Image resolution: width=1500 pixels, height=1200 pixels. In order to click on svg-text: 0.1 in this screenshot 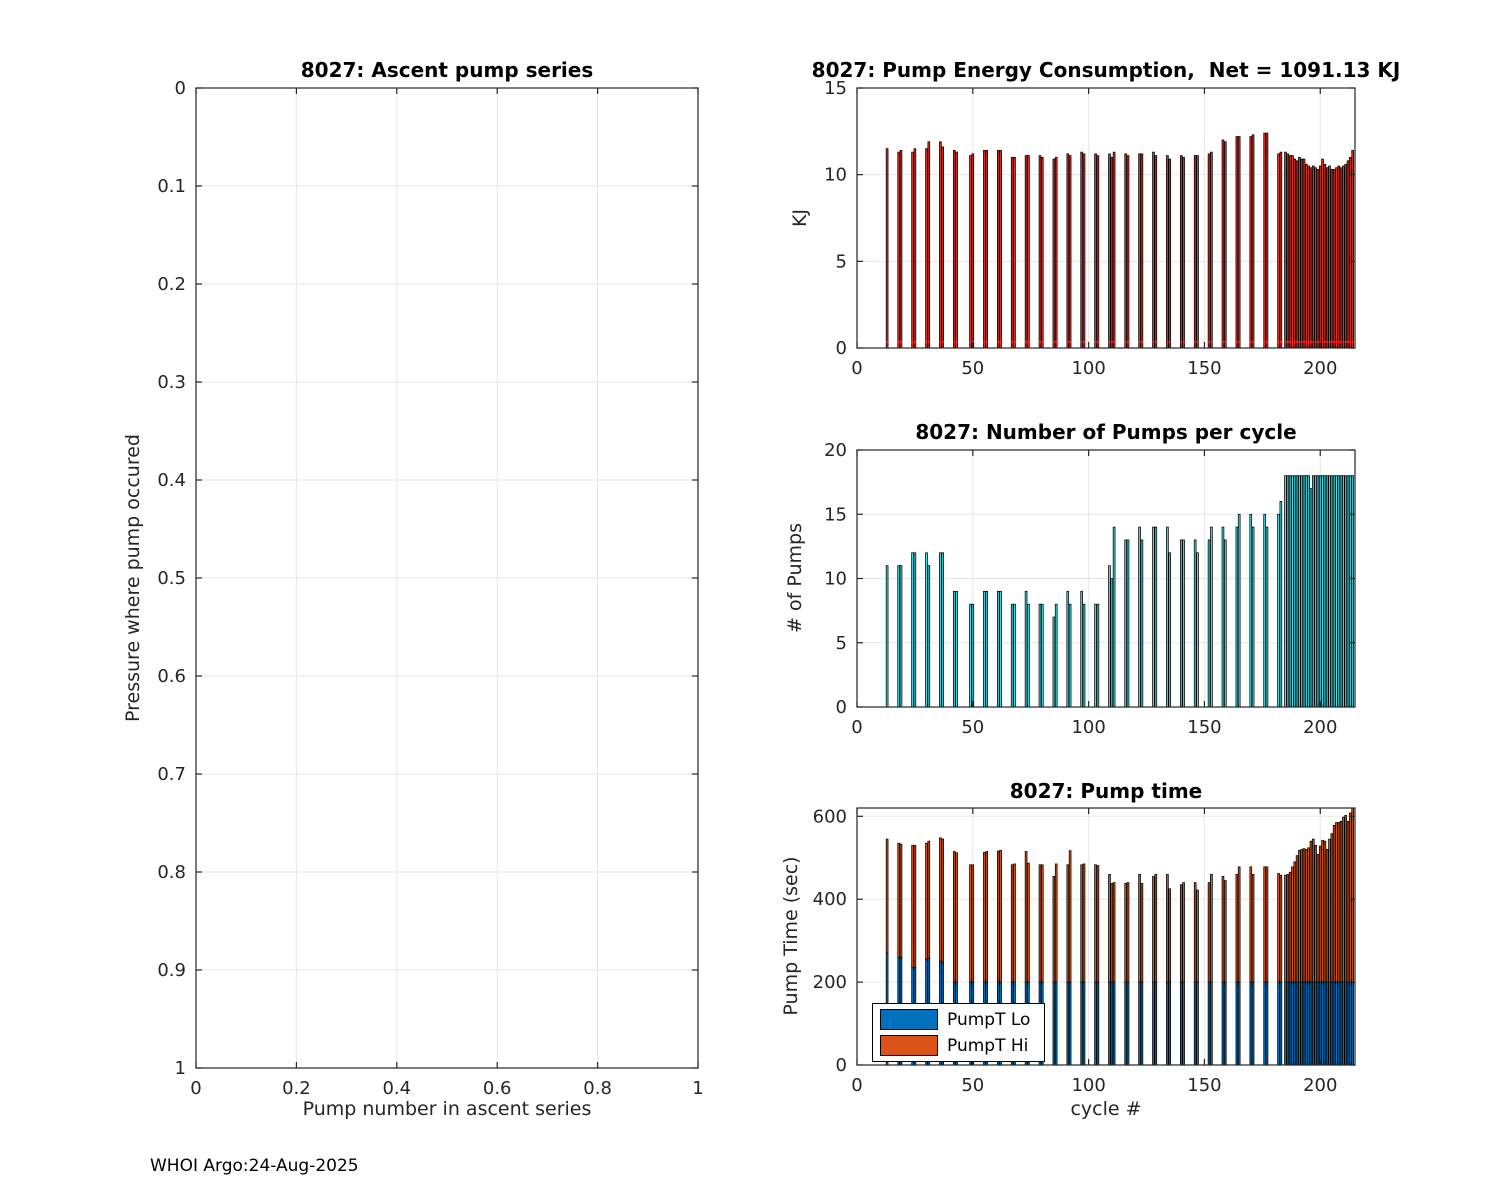, I will do `click(171, 186)`.